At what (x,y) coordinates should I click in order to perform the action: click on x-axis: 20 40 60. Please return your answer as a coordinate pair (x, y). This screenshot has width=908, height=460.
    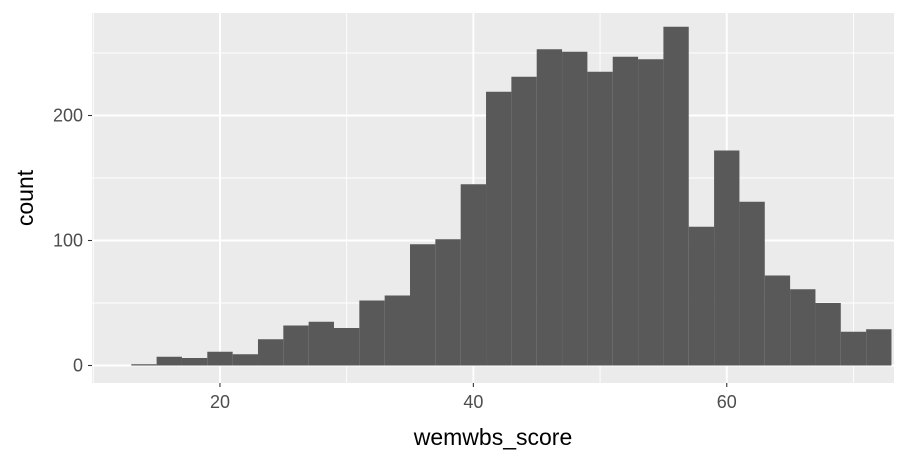
    Looking at the image, I should click on (473, 397).